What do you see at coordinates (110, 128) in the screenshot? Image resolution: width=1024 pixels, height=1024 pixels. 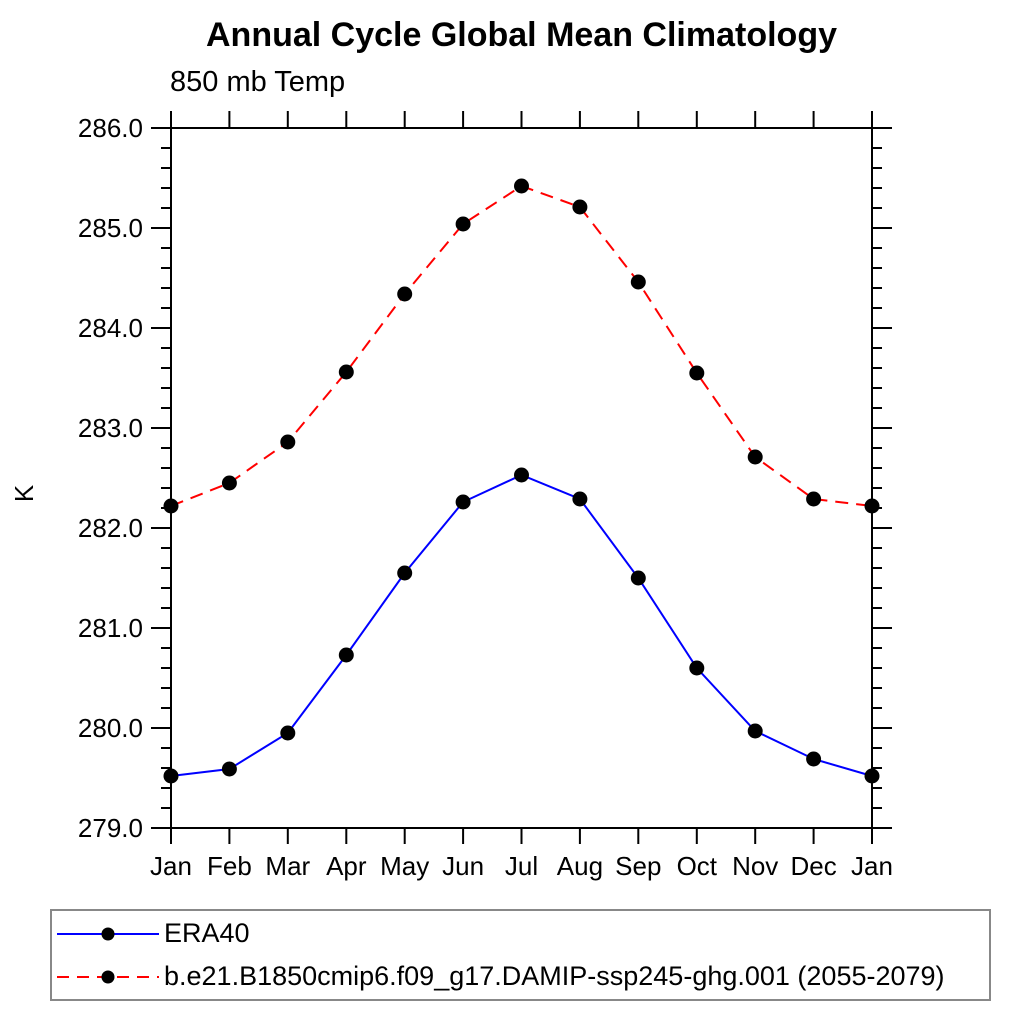 I see `svg-text: 286.0` at bounding box center [110, 128].